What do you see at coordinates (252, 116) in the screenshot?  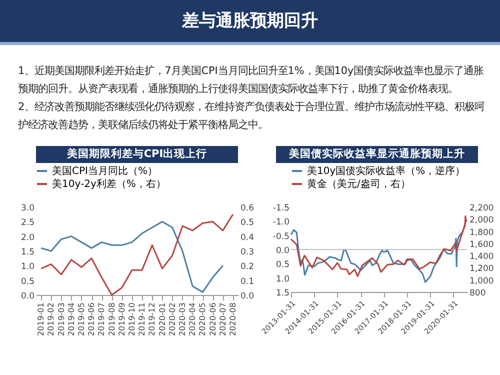 I see `text: 2、经济改善预期能否继续强化仍待观察，在维持资产负债表处于合理位置、维护市场流动性平稳、积极呵护经济改善趋势，美联储后续仍将处于紧平衡格局之中。` at bounding box center [252, 116].